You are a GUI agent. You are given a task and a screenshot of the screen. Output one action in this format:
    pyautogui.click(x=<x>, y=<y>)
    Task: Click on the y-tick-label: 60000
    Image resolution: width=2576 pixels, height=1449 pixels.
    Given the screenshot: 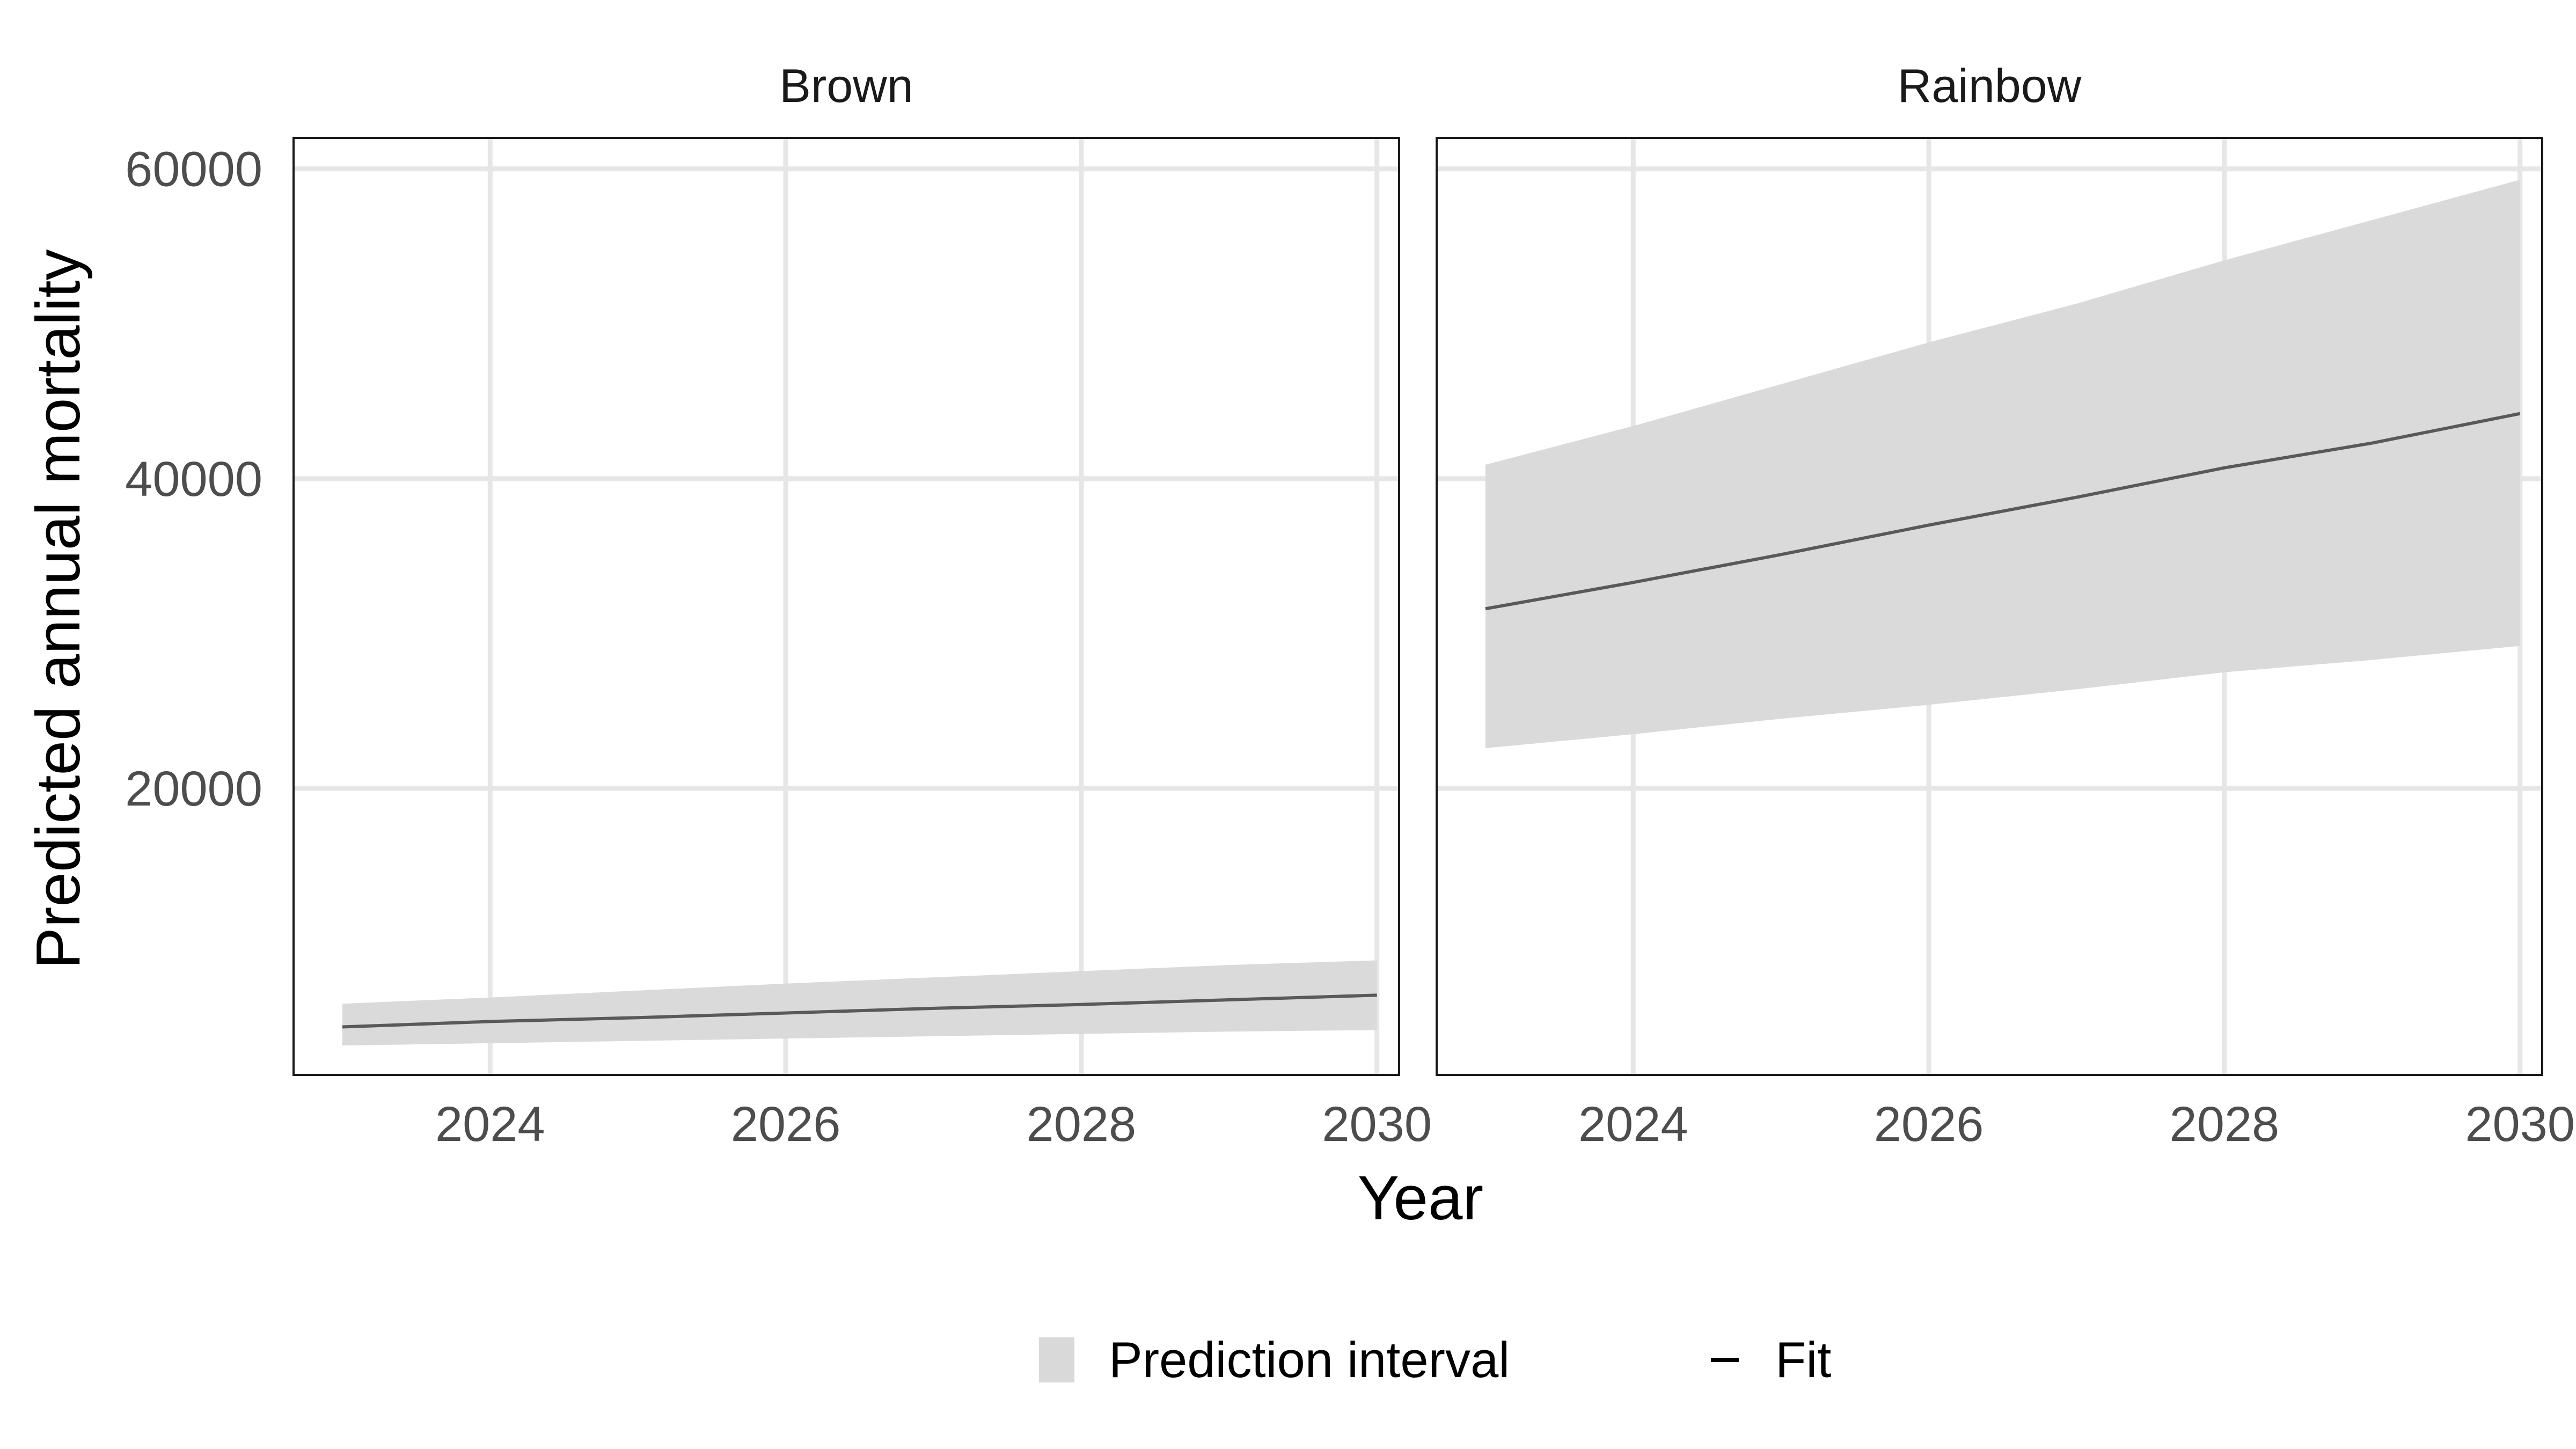 What is the action you would take?
    pyautogui.click(x=193, y=169)
    